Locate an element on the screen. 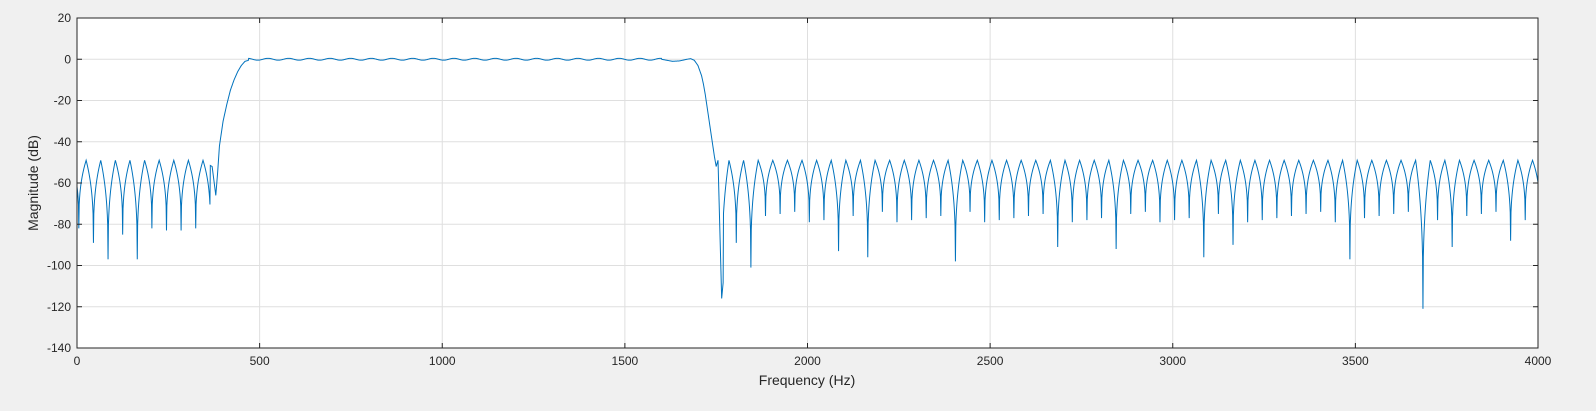 The height and width of the screenshot is (411, 1596). x-tick-label: 2500 is located at coordinates (990, 361).